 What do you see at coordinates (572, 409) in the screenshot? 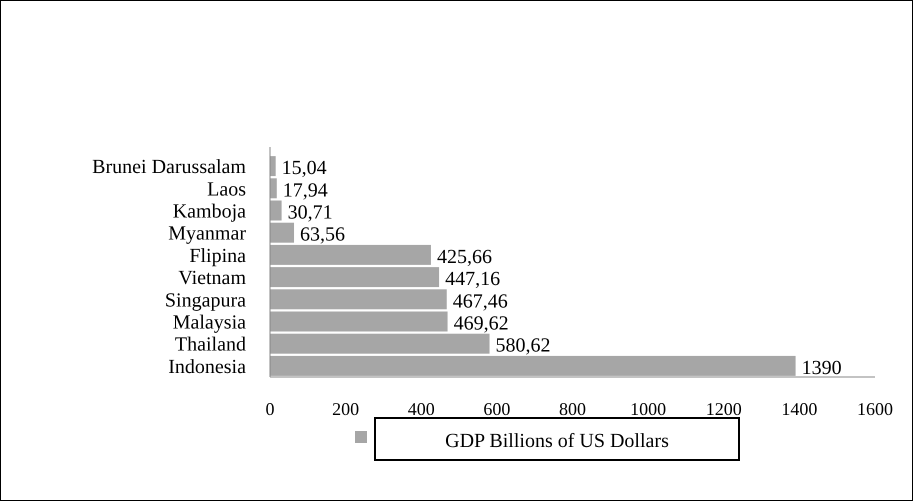
I see `x-tick-label: 800` at bounding box center [572, 409].